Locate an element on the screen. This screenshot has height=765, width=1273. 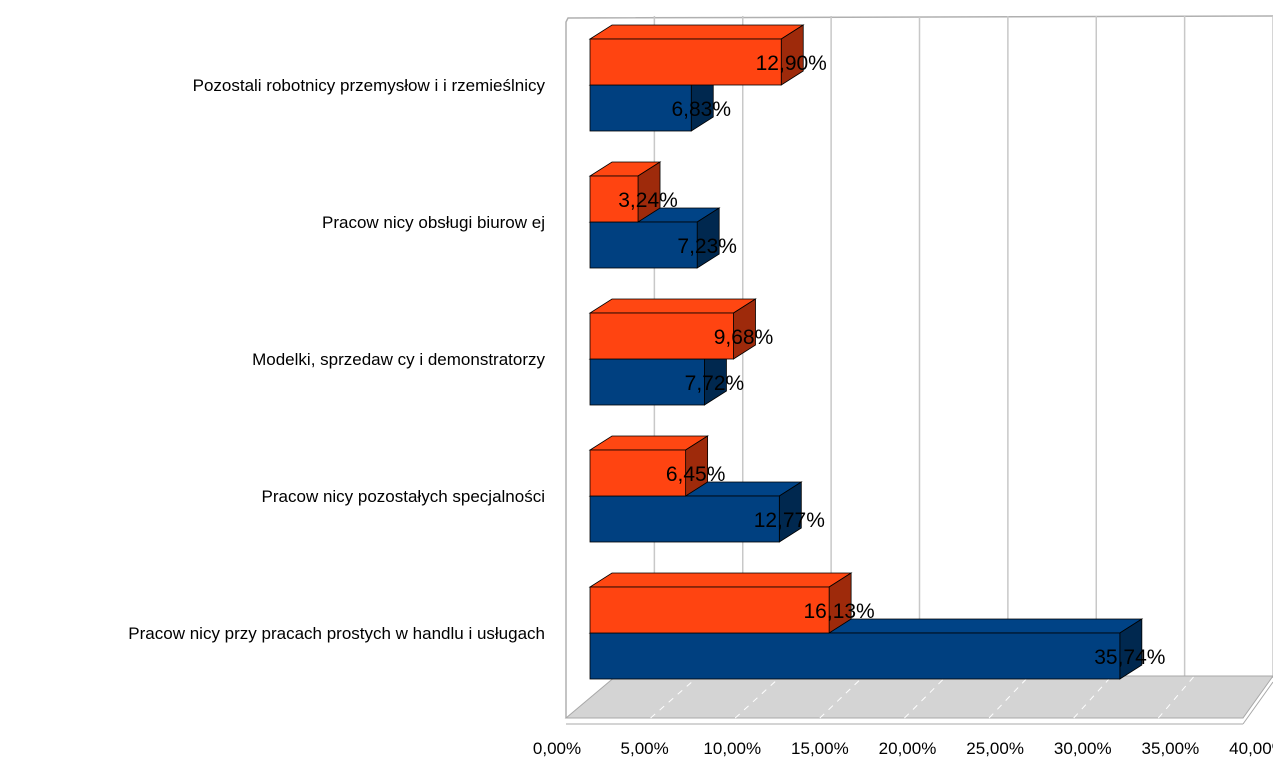
floor-side-edge is located at coordinates (1257, 703).